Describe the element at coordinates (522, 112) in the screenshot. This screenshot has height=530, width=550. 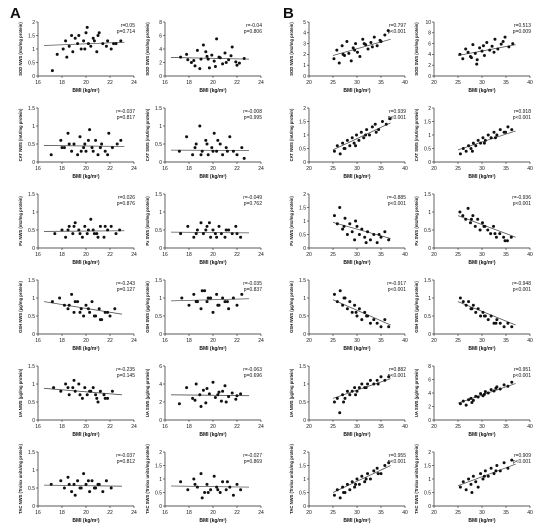
I see `stat-annotation: r=0.918` at that location.